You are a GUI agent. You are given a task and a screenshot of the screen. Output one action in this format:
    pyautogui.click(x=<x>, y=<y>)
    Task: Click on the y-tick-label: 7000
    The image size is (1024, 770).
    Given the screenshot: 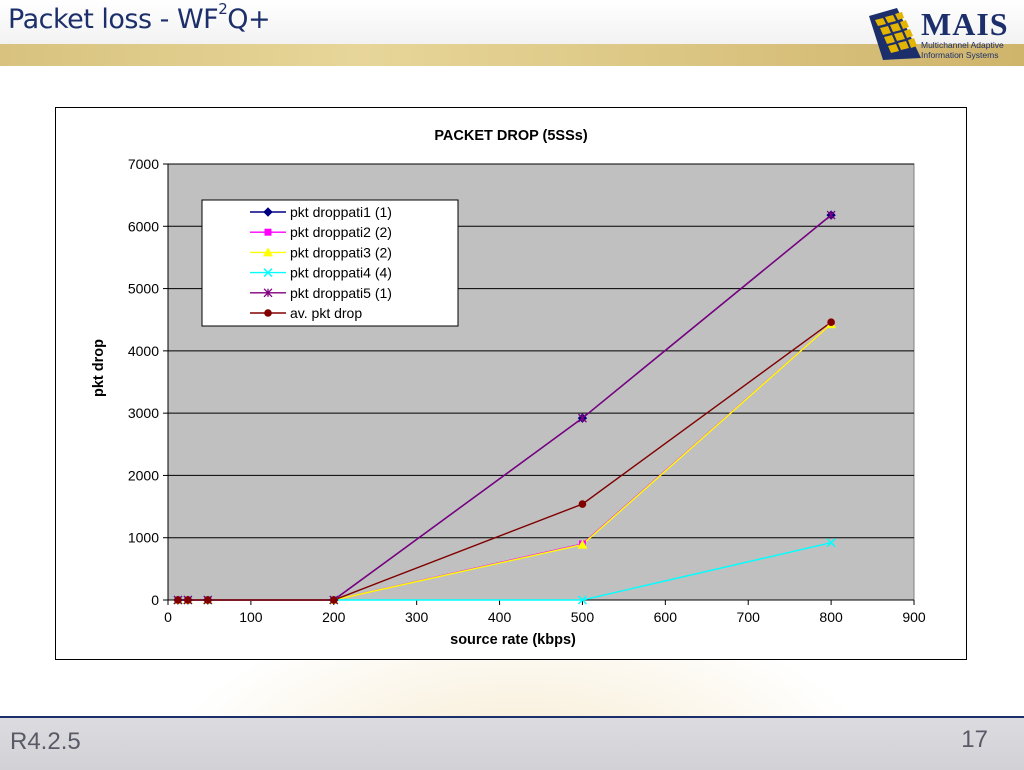 What is the action you would take?
    pyautogui.click(x=143, y=164)
    